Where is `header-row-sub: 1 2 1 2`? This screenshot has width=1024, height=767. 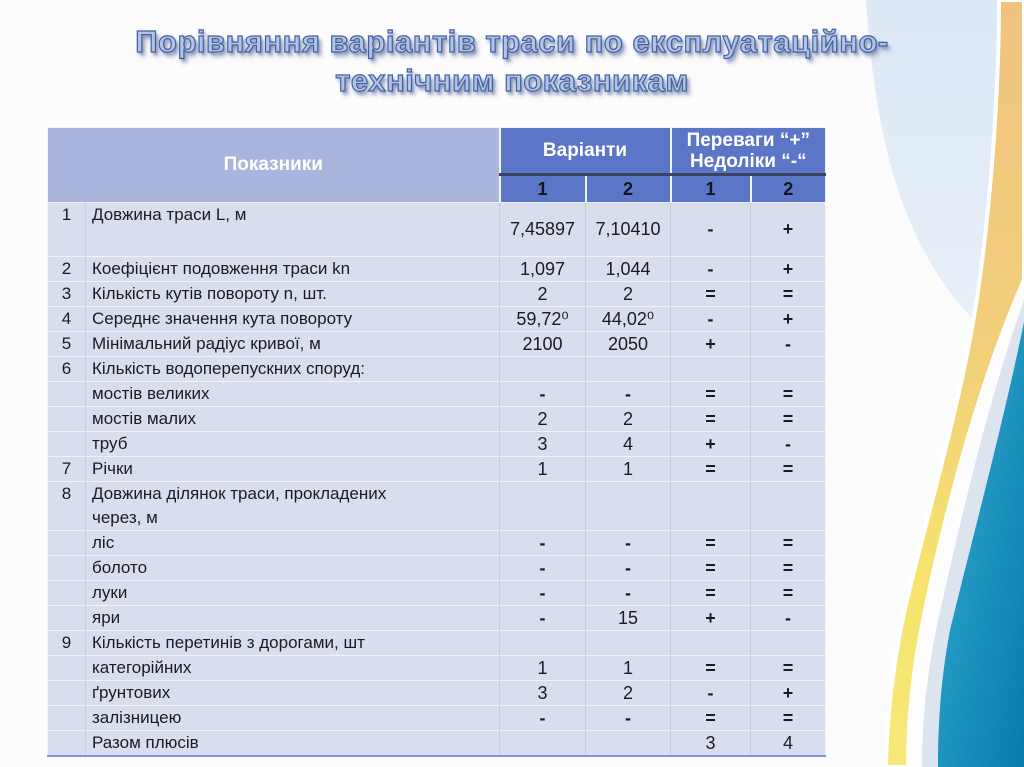 header-row-sub: 1 2 1 2 is located at coordinates (437, 188).